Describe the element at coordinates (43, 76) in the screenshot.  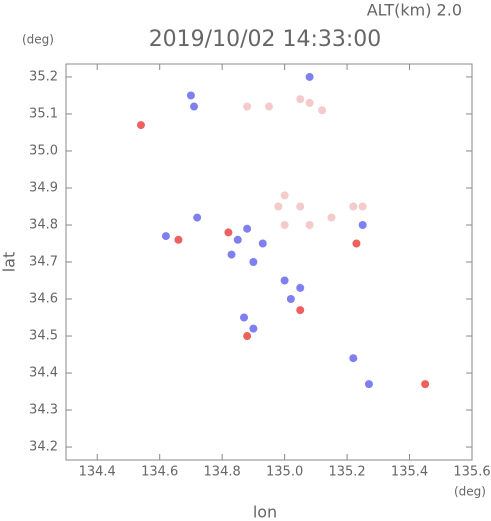
I see `y-tick-label: 35.2` at that location.